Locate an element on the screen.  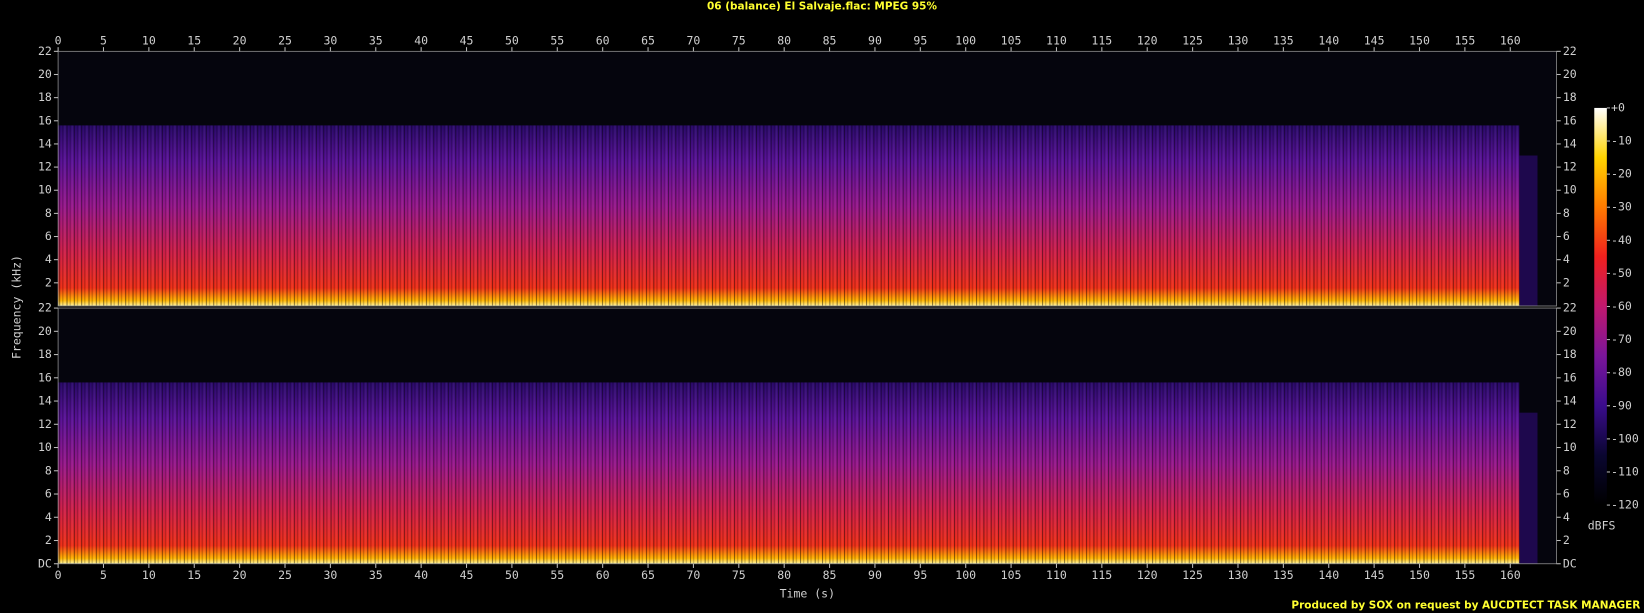
fade-out is located at coordinates (1528, 230).